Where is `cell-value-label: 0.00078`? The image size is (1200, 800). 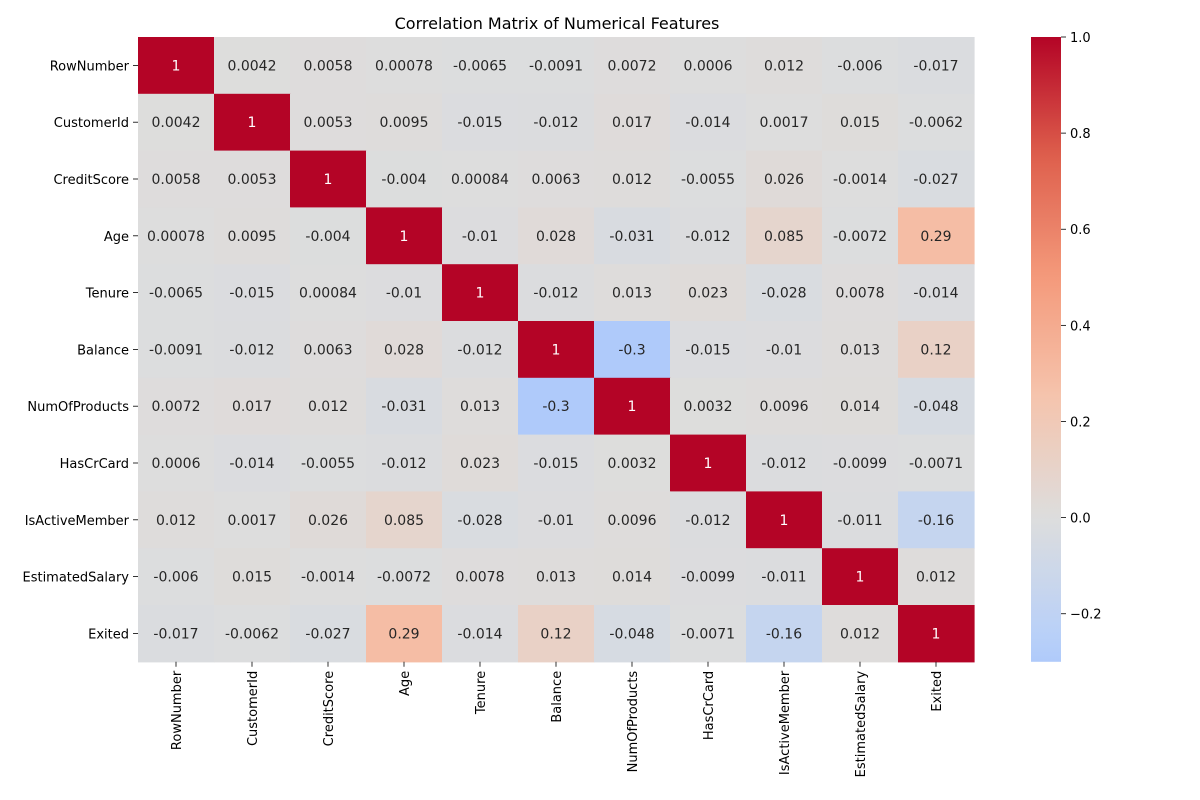
cell-value-label: 0.00078 is located at coordinates (404, 66).